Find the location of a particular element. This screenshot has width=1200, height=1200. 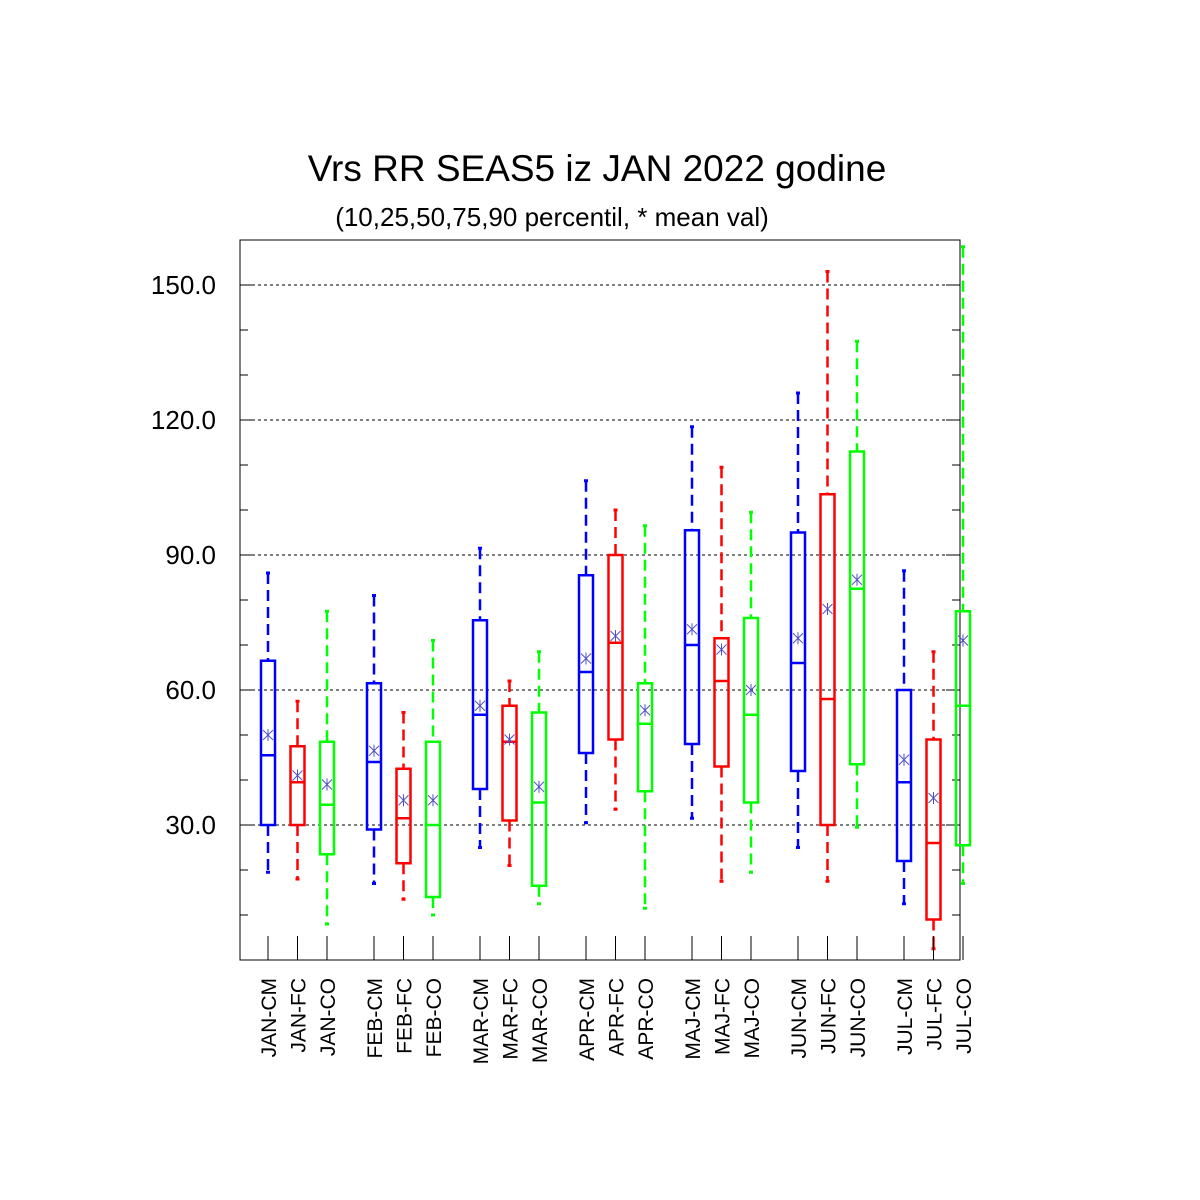

box-jun-cm is located at coordinates (798, 620).